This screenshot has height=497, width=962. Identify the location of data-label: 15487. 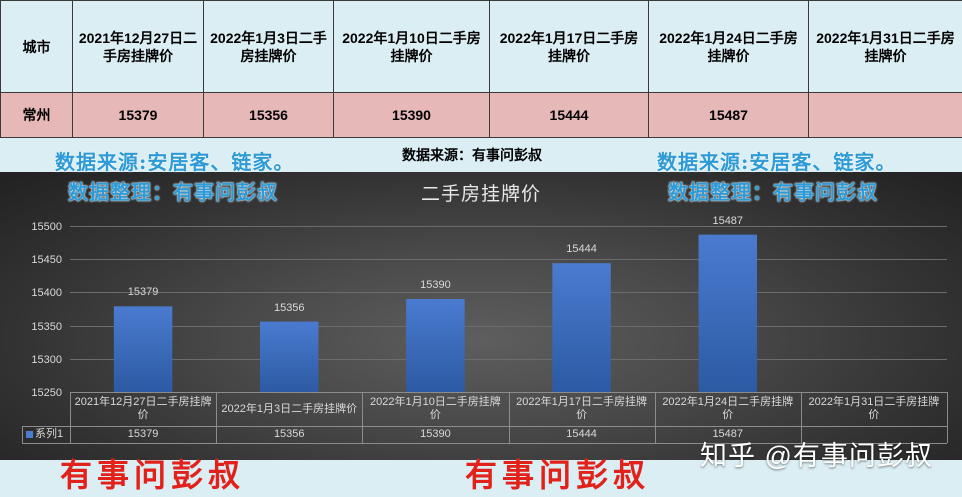
(728, 220).